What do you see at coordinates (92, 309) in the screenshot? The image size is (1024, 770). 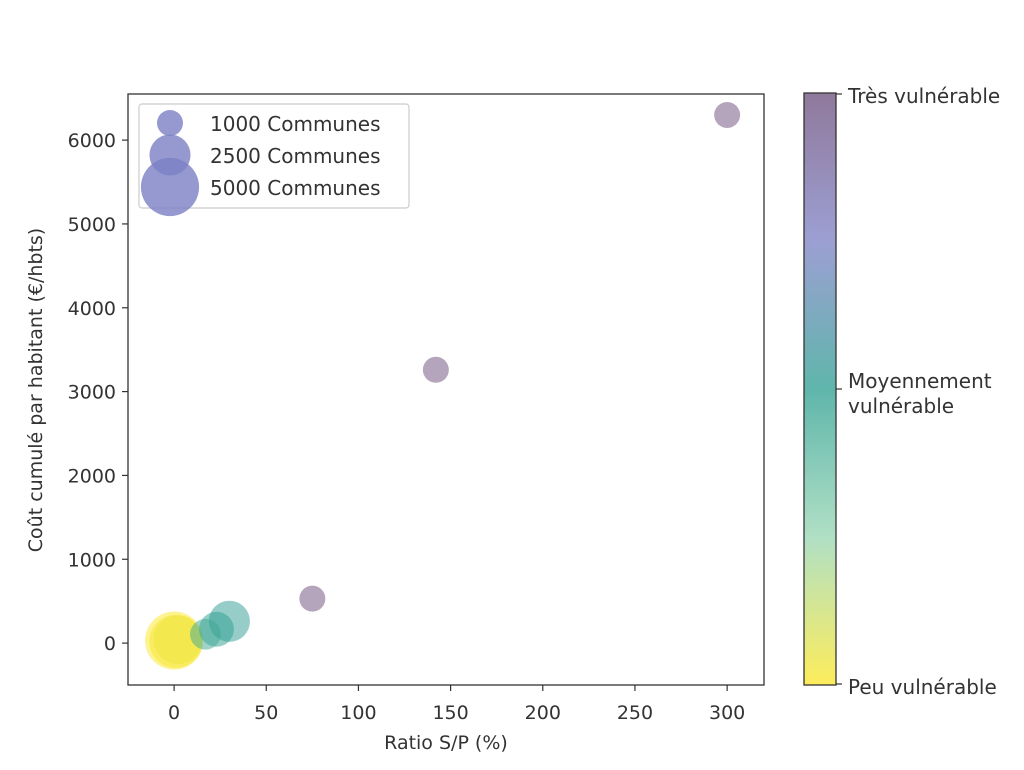 I see `y-tick-label: 4000` at bounding box center [92, 309].